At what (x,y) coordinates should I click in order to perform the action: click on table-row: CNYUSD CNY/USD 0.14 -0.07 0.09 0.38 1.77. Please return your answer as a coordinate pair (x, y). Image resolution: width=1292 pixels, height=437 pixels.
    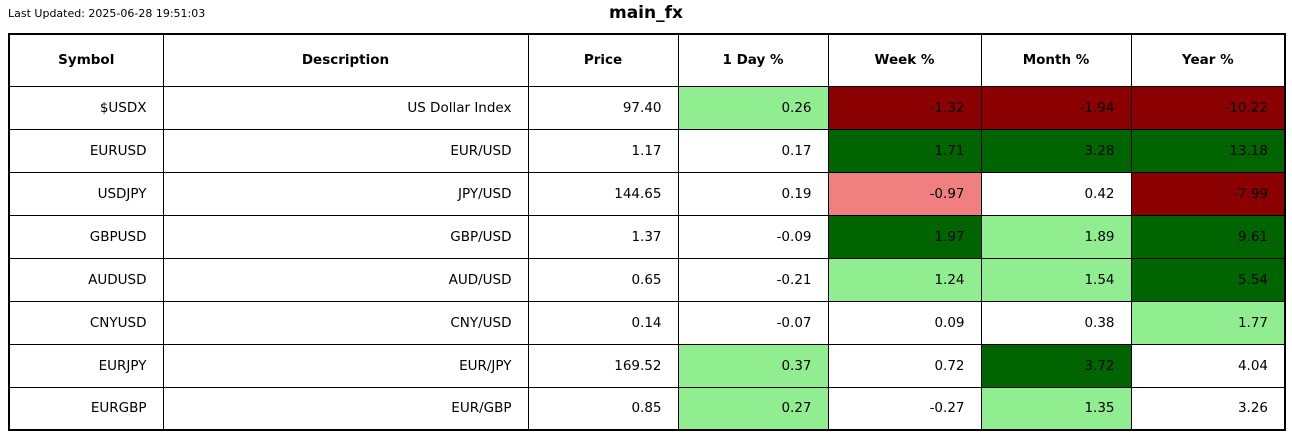
    Looking at the image, I should click on (647, 322).